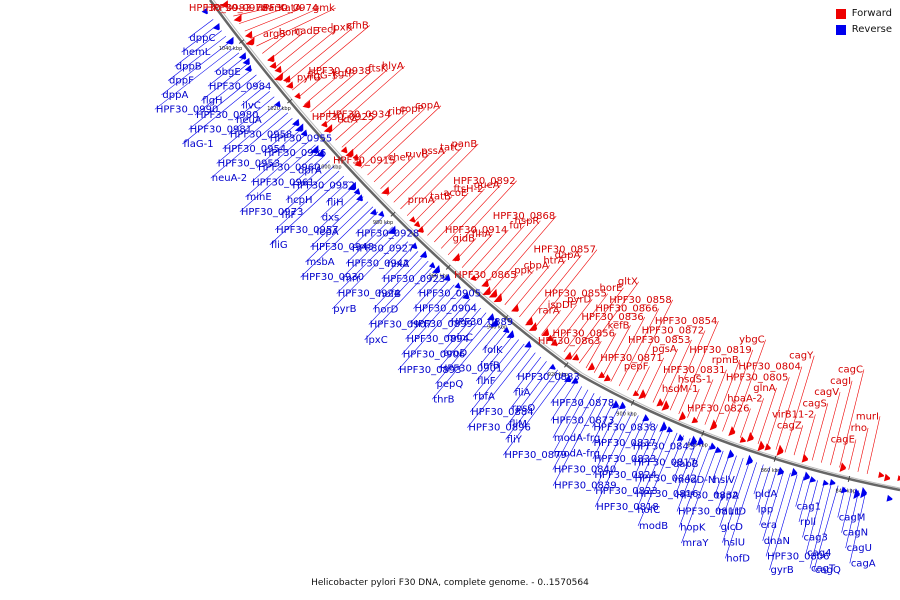 Image resolution: width=900 pixels, height=600 pixels. Describe the element at coordinates (695, 379) in the screenshot. I see `gene-label: hsdS-1` at that location.